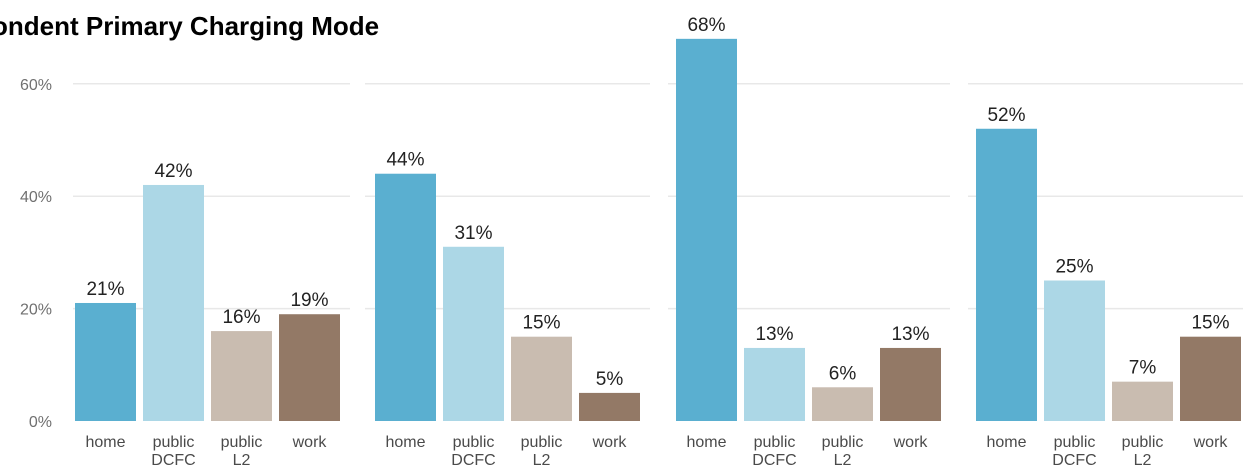 This screenshot has width=1243, height=475. What do you see at coordinates (40, 422) in the screenshot?
I see `y-tick-label: 0%` at bounding box center [40, 422].